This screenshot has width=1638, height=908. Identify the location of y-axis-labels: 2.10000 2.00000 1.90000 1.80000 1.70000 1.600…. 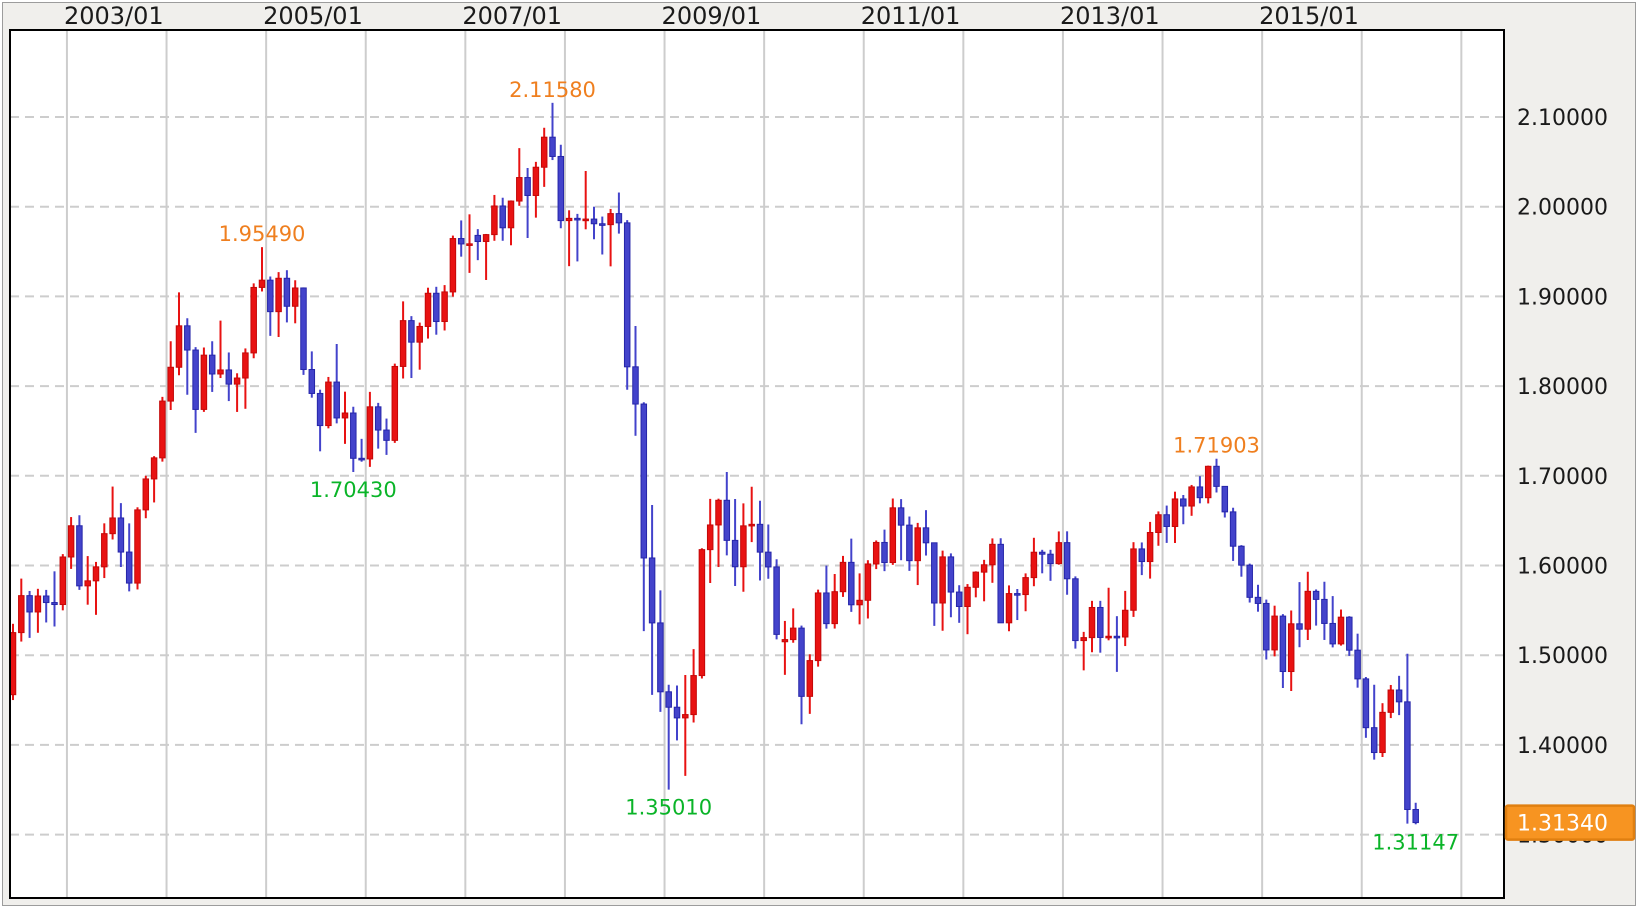
(1562, 477).